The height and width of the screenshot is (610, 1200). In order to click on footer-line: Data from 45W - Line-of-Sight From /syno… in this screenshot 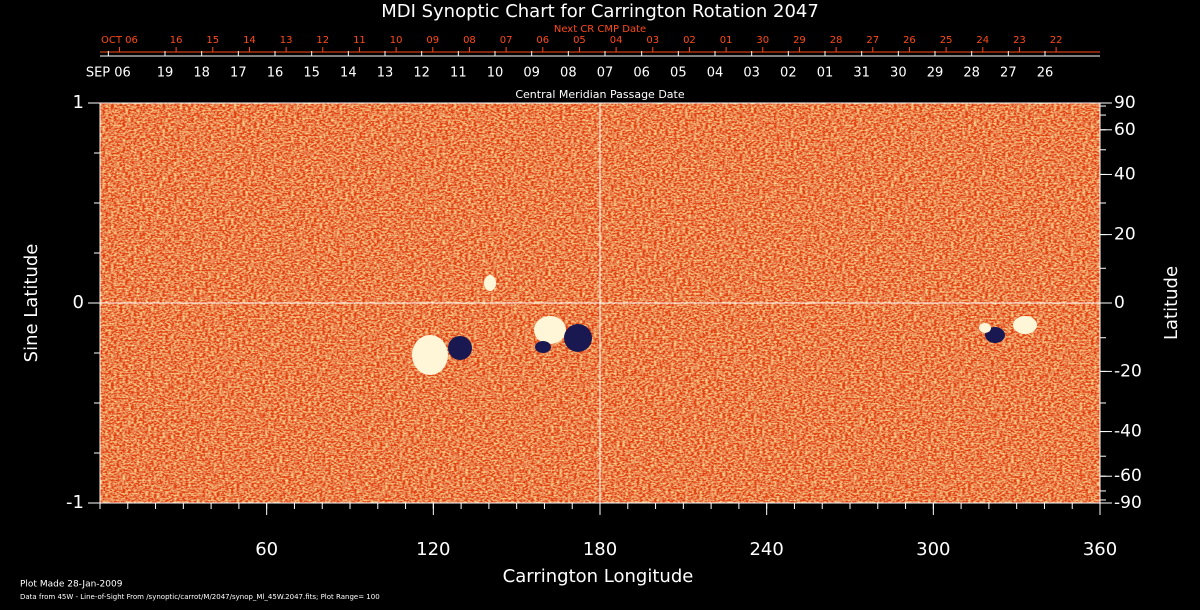, I will do `click(200, 597)`.